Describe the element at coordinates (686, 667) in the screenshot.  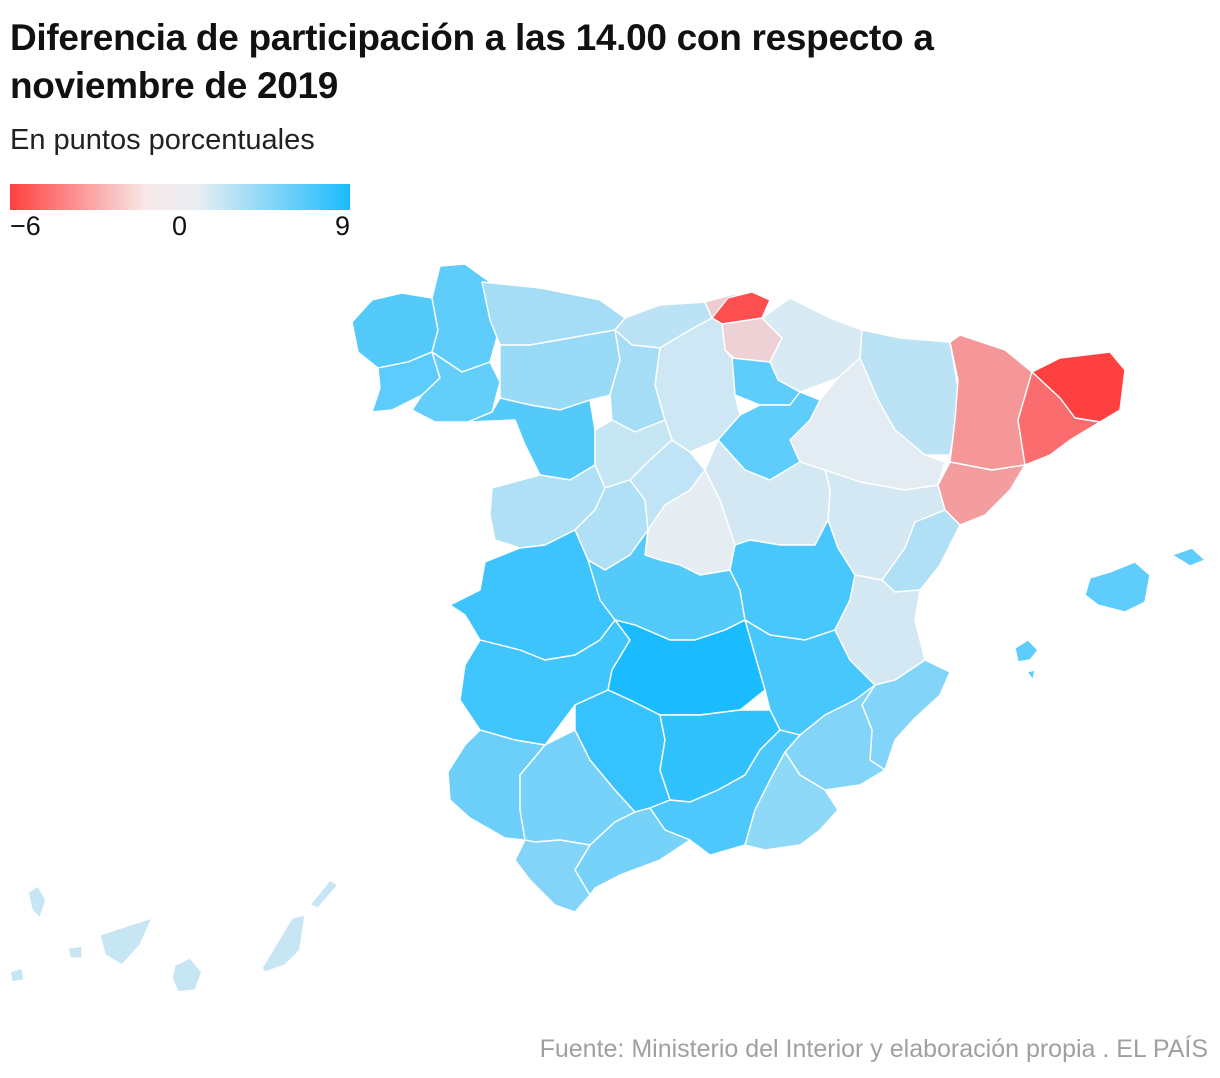
I see `province-ciudad-real: Ciudad Real: 9` at that location.